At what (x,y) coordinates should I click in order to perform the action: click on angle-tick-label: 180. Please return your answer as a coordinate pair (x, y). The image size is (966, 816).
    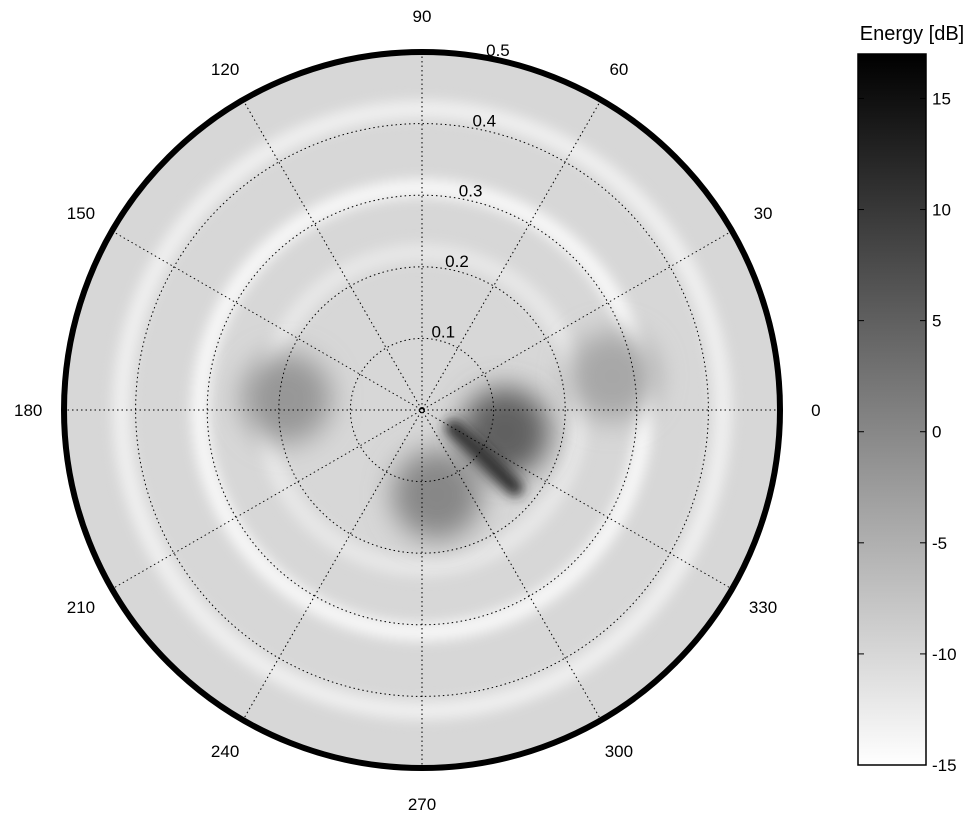
    Looking at the image, I should click on (28, 410).